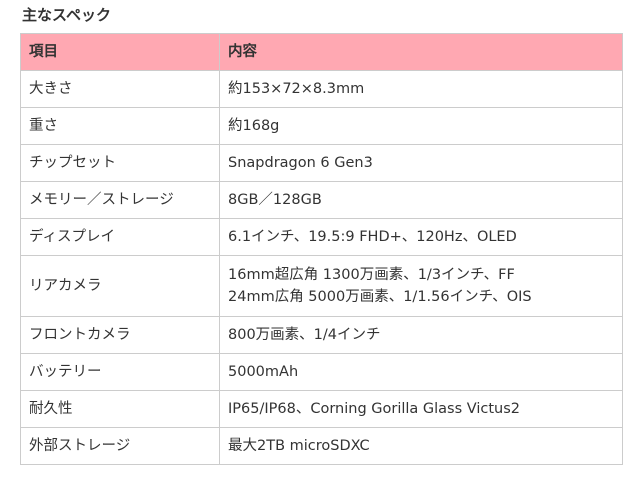 The height and width of the screenshot is (481, 640). Describe the element at coordinates (275, 200) in the screenshot. I see `spec-value-line: 8GB／128GB` at that location.